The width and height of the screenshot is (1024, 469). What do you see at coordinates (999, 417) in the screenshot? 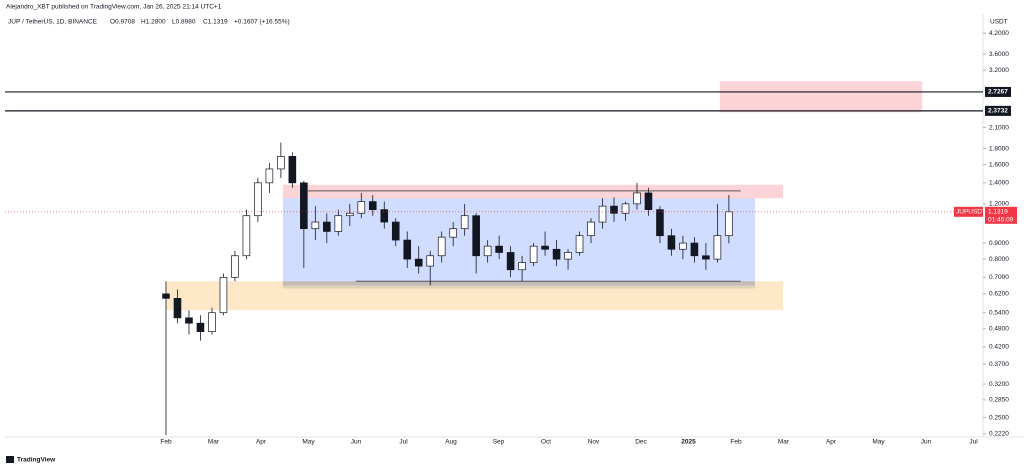
I see `y-tick-label: 0.2500` at bounding box center [999, 417].